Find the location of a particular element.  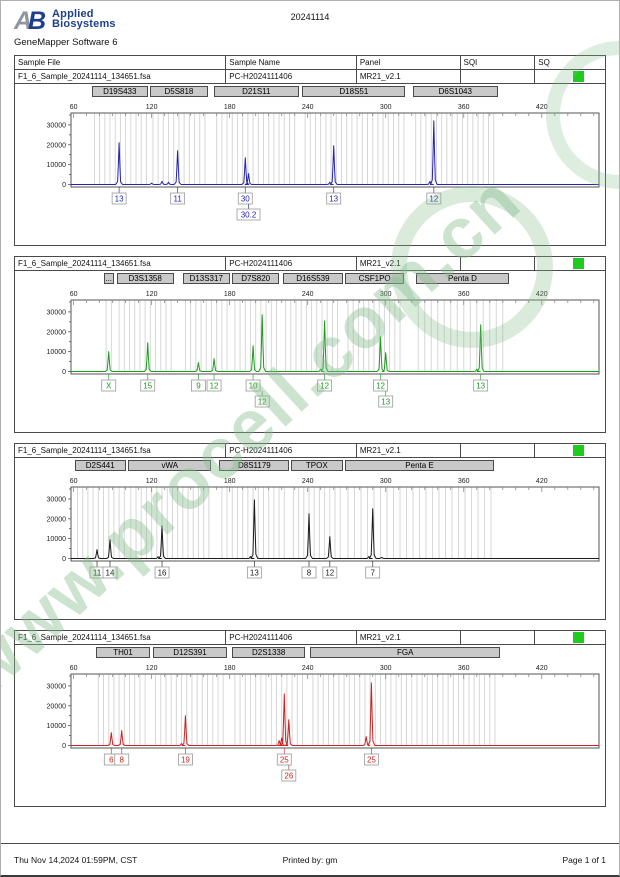

allele-label: 19 is located at coordinates (185, 759).